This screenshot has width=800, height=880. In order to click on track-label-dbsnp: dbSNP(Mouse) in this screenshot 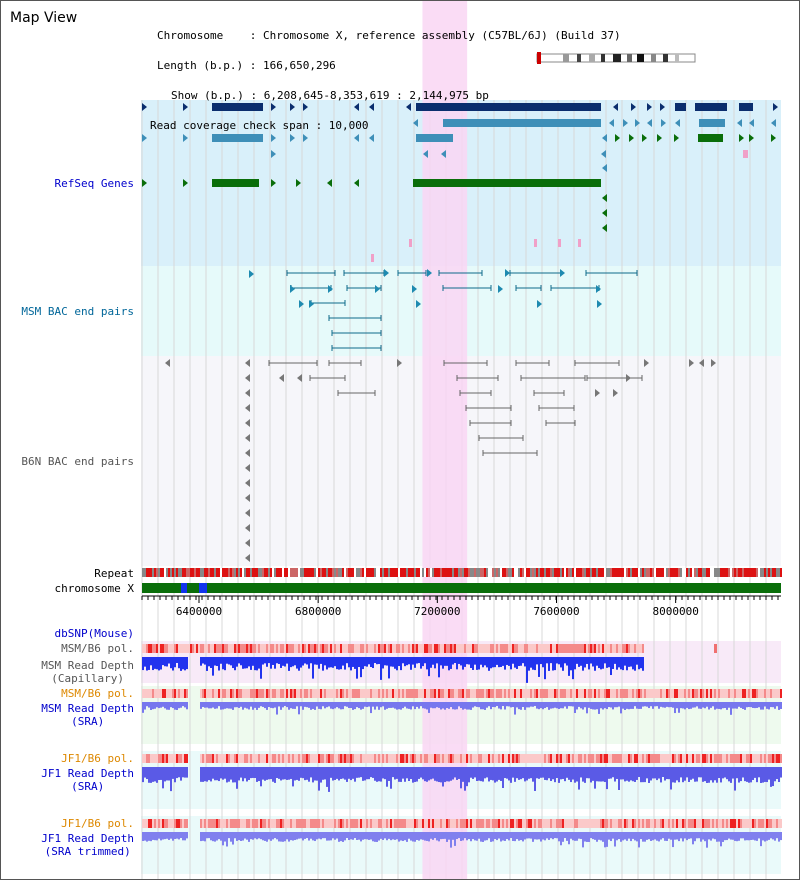, I will do `click(94, 633)`.